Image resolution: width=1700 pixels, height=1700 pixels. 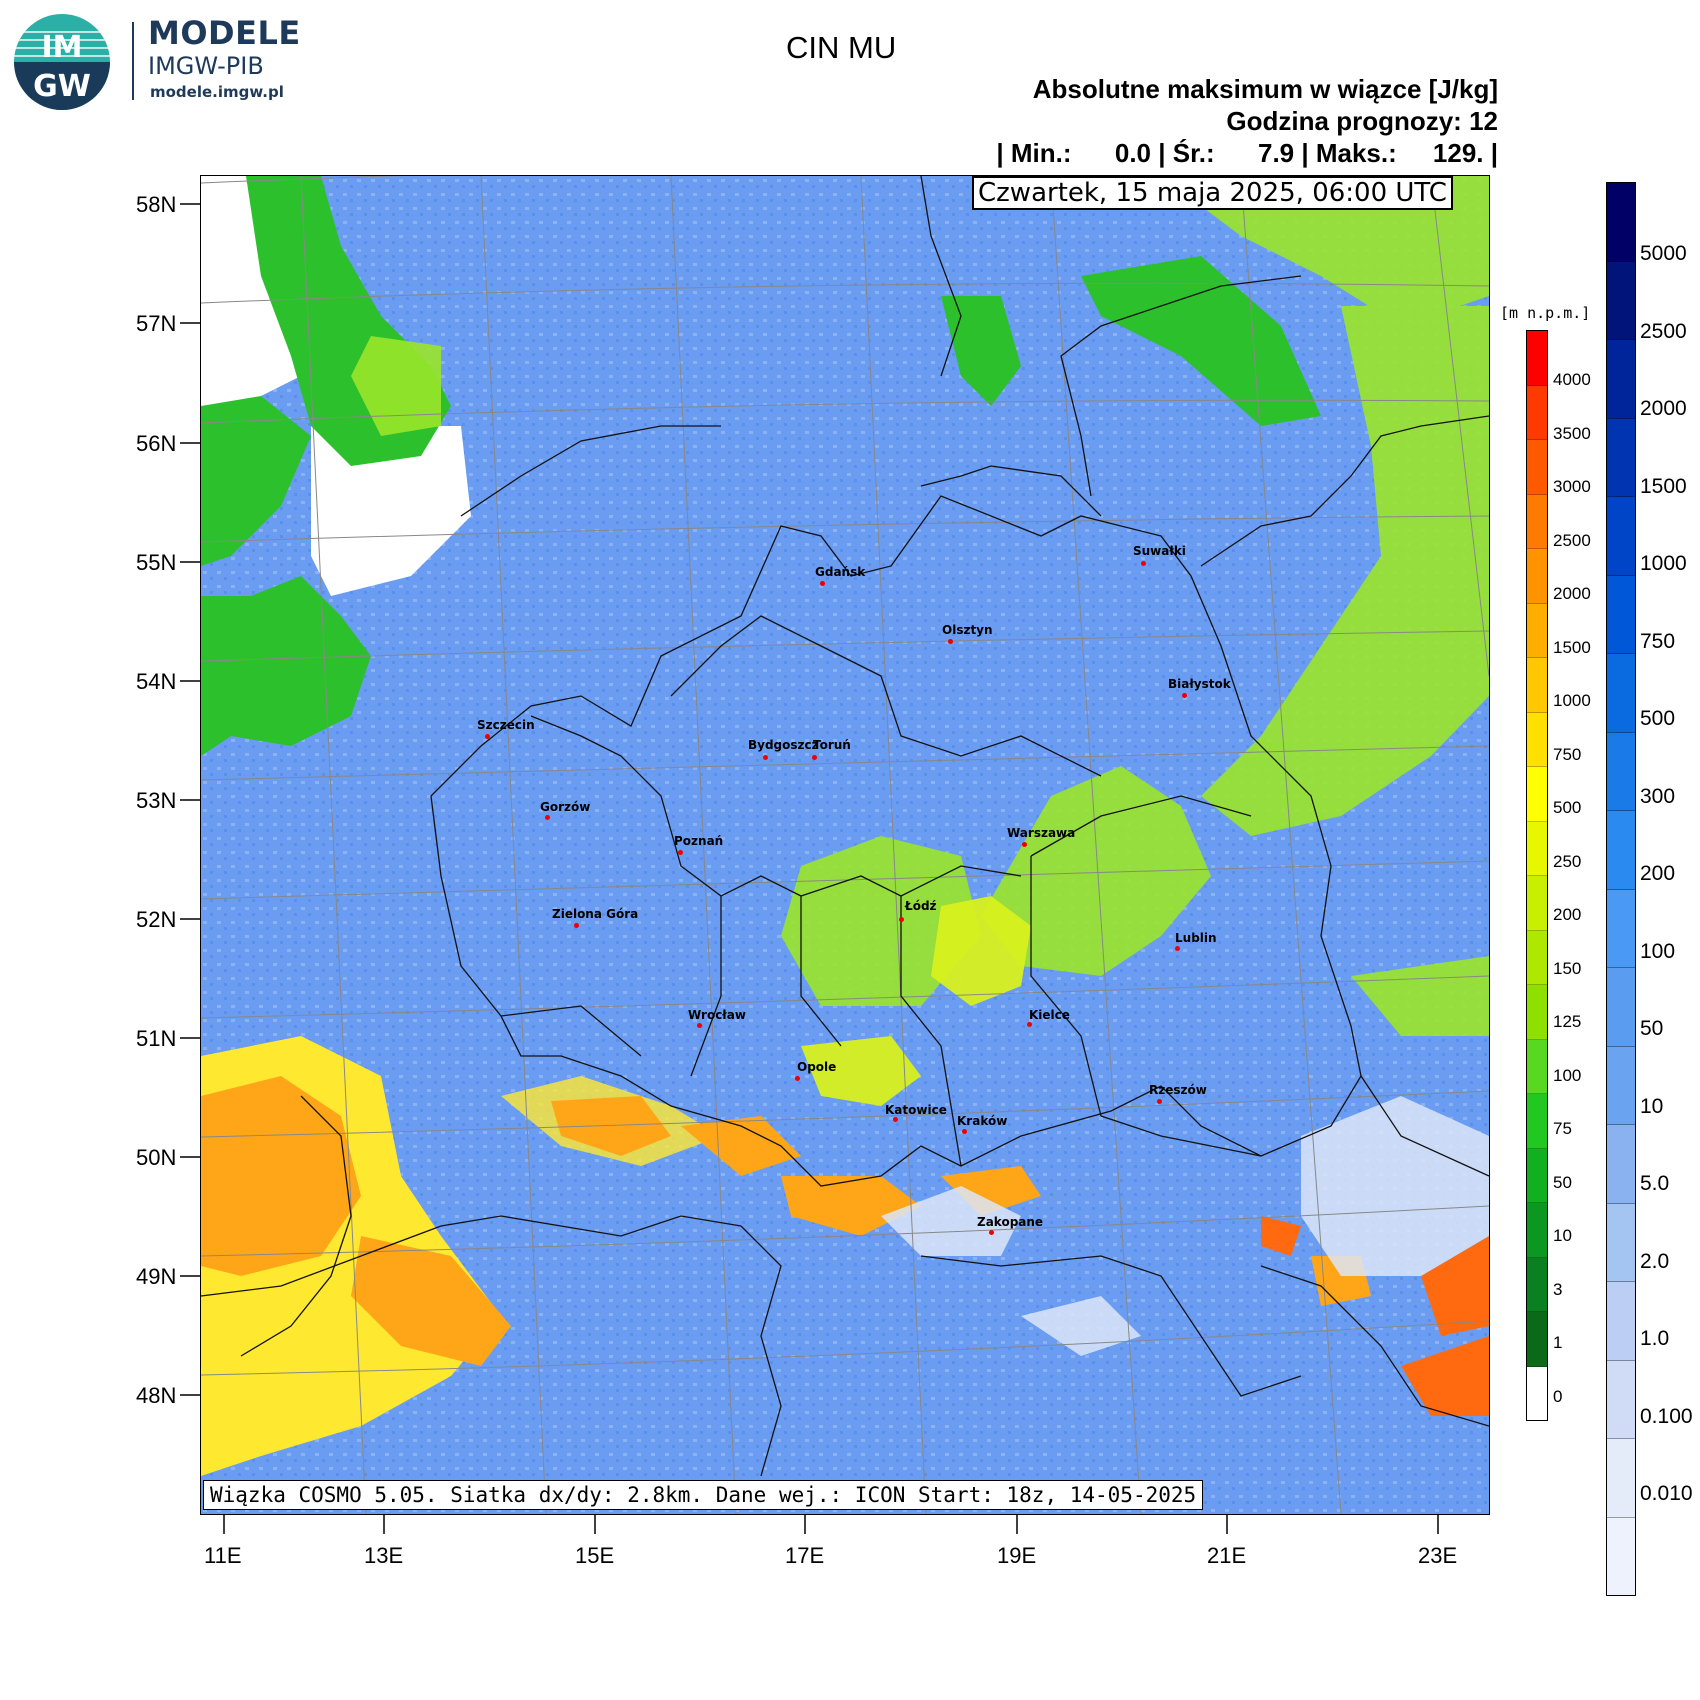 I want to click on cin-colorbar-label: 2.0, so click(x=1655, y=1261).